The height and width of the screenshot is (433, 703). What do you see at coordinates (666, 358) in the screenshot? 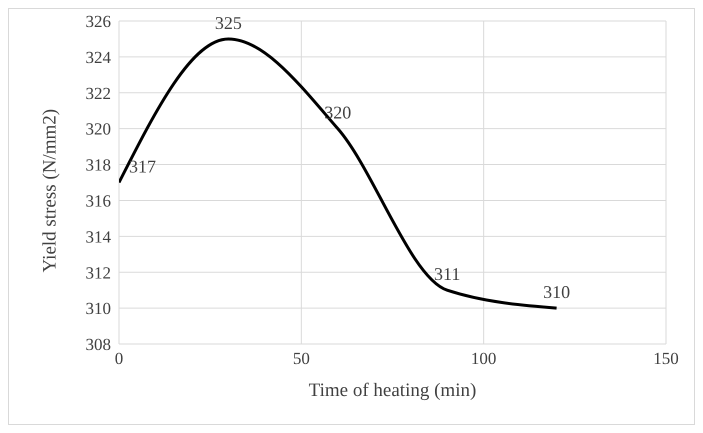
I see `x-tick-label: 150` at bounding box center [666, 358].